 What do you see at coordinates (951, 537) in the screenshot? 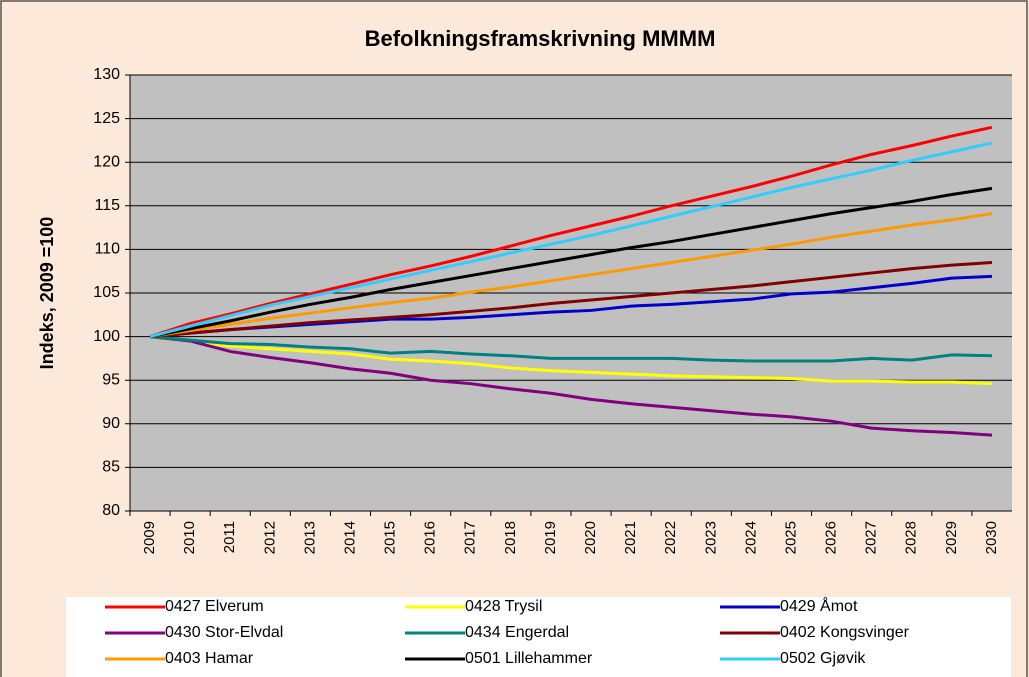
I see `x-tick-label: 2029` at bounding box center [951, 537].